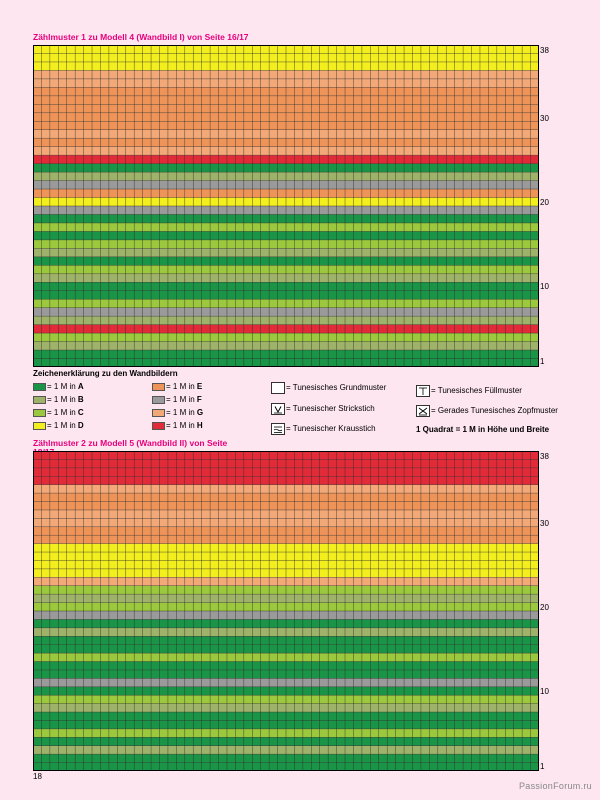 This screenshot has height=800, width=600. I want to click on grid-scale-note: 1 Quadrat = 1 M in Höhe und Breite, so click(483, 429).